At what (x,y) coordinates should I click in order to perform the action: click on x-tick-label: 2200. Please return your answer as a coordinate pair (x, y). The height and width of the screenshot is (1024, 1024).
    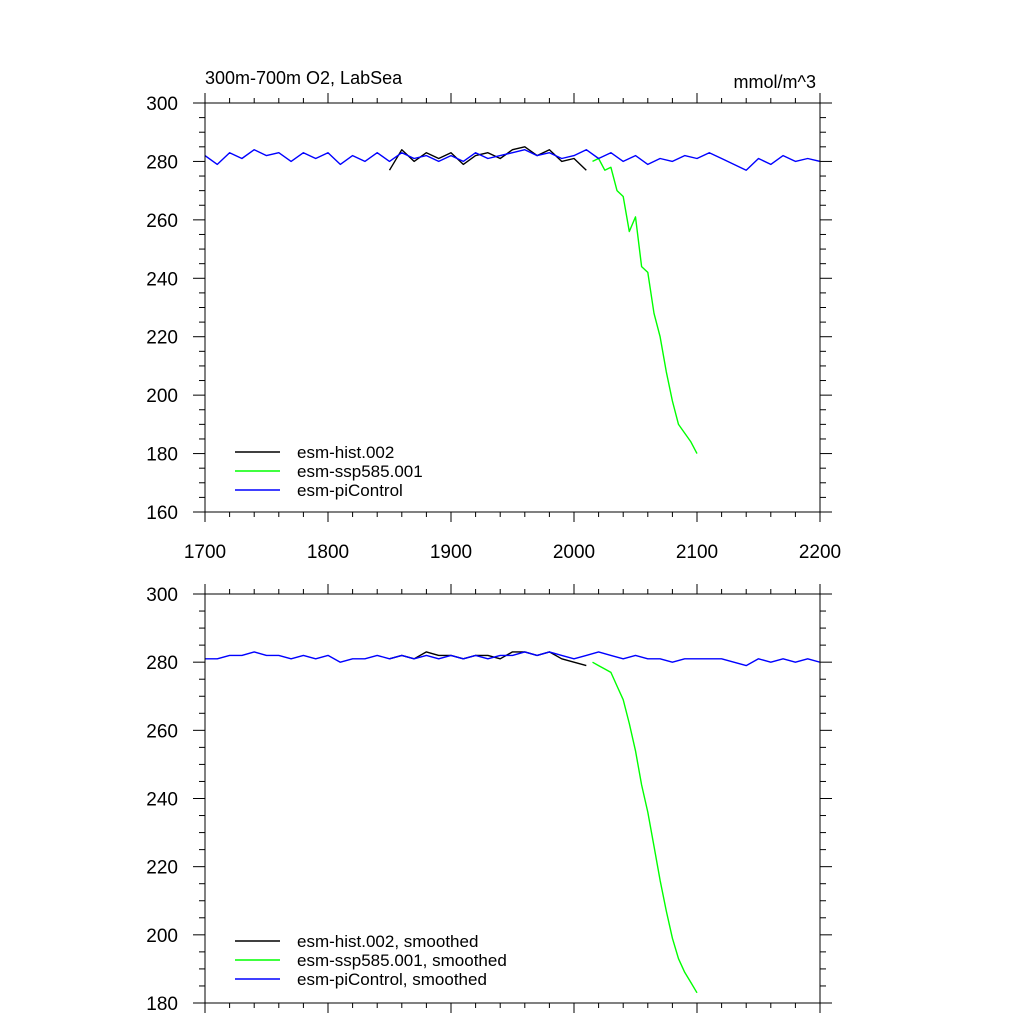
    Looking at the image, I should click on (820, 552).